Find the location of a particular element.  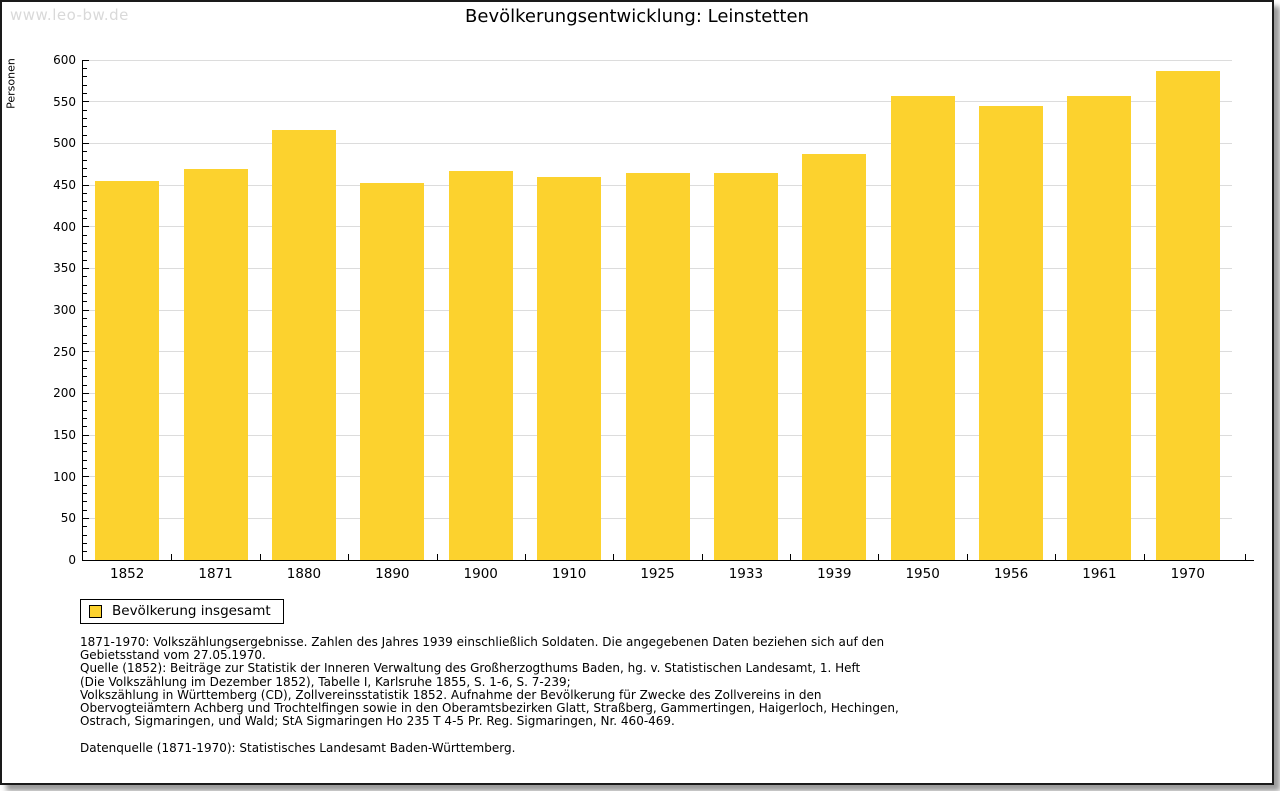

x-tick-label: 1950 is located at coordinates (922, 574).